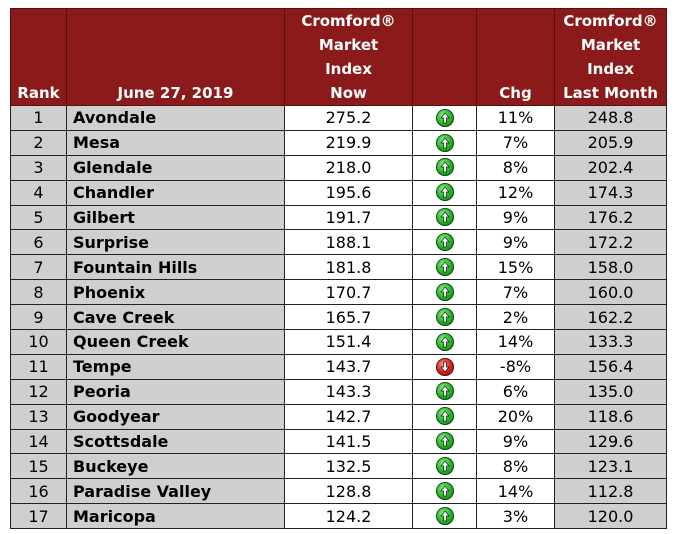  What do you see at coordinates (38, 217) in the screenshot?
I see `rank-cell: 5` at bounding box center [38, 217].